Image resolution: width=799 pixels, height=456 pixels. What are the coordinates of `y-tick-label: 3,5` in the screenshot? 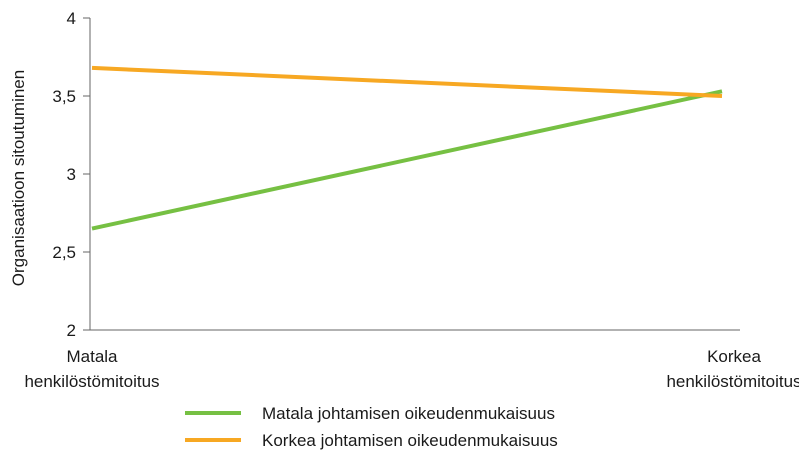 It's located at (64, 96).